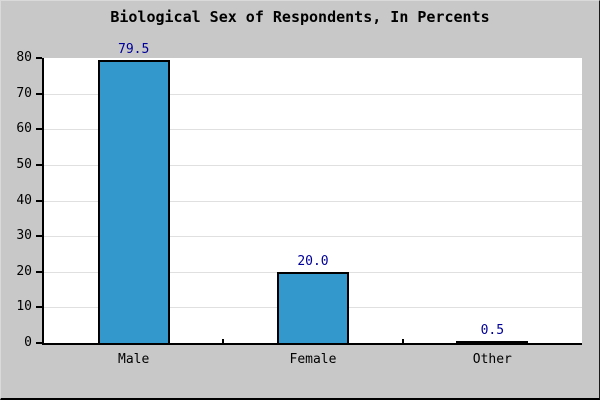  I want to click on bar-value-label: 0.5, so click(492, 330).